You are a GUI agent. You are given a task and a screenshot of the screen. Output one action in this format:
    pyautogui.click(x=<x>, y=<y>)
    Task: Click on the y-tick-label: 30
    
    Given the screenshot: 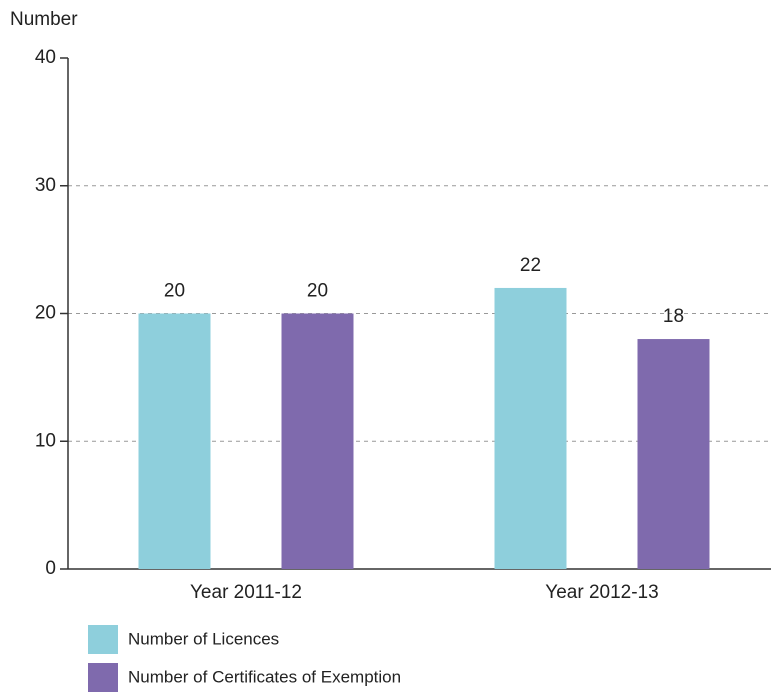 What is the action you would take?
    pyautogui.click(x=45, y=185)
    